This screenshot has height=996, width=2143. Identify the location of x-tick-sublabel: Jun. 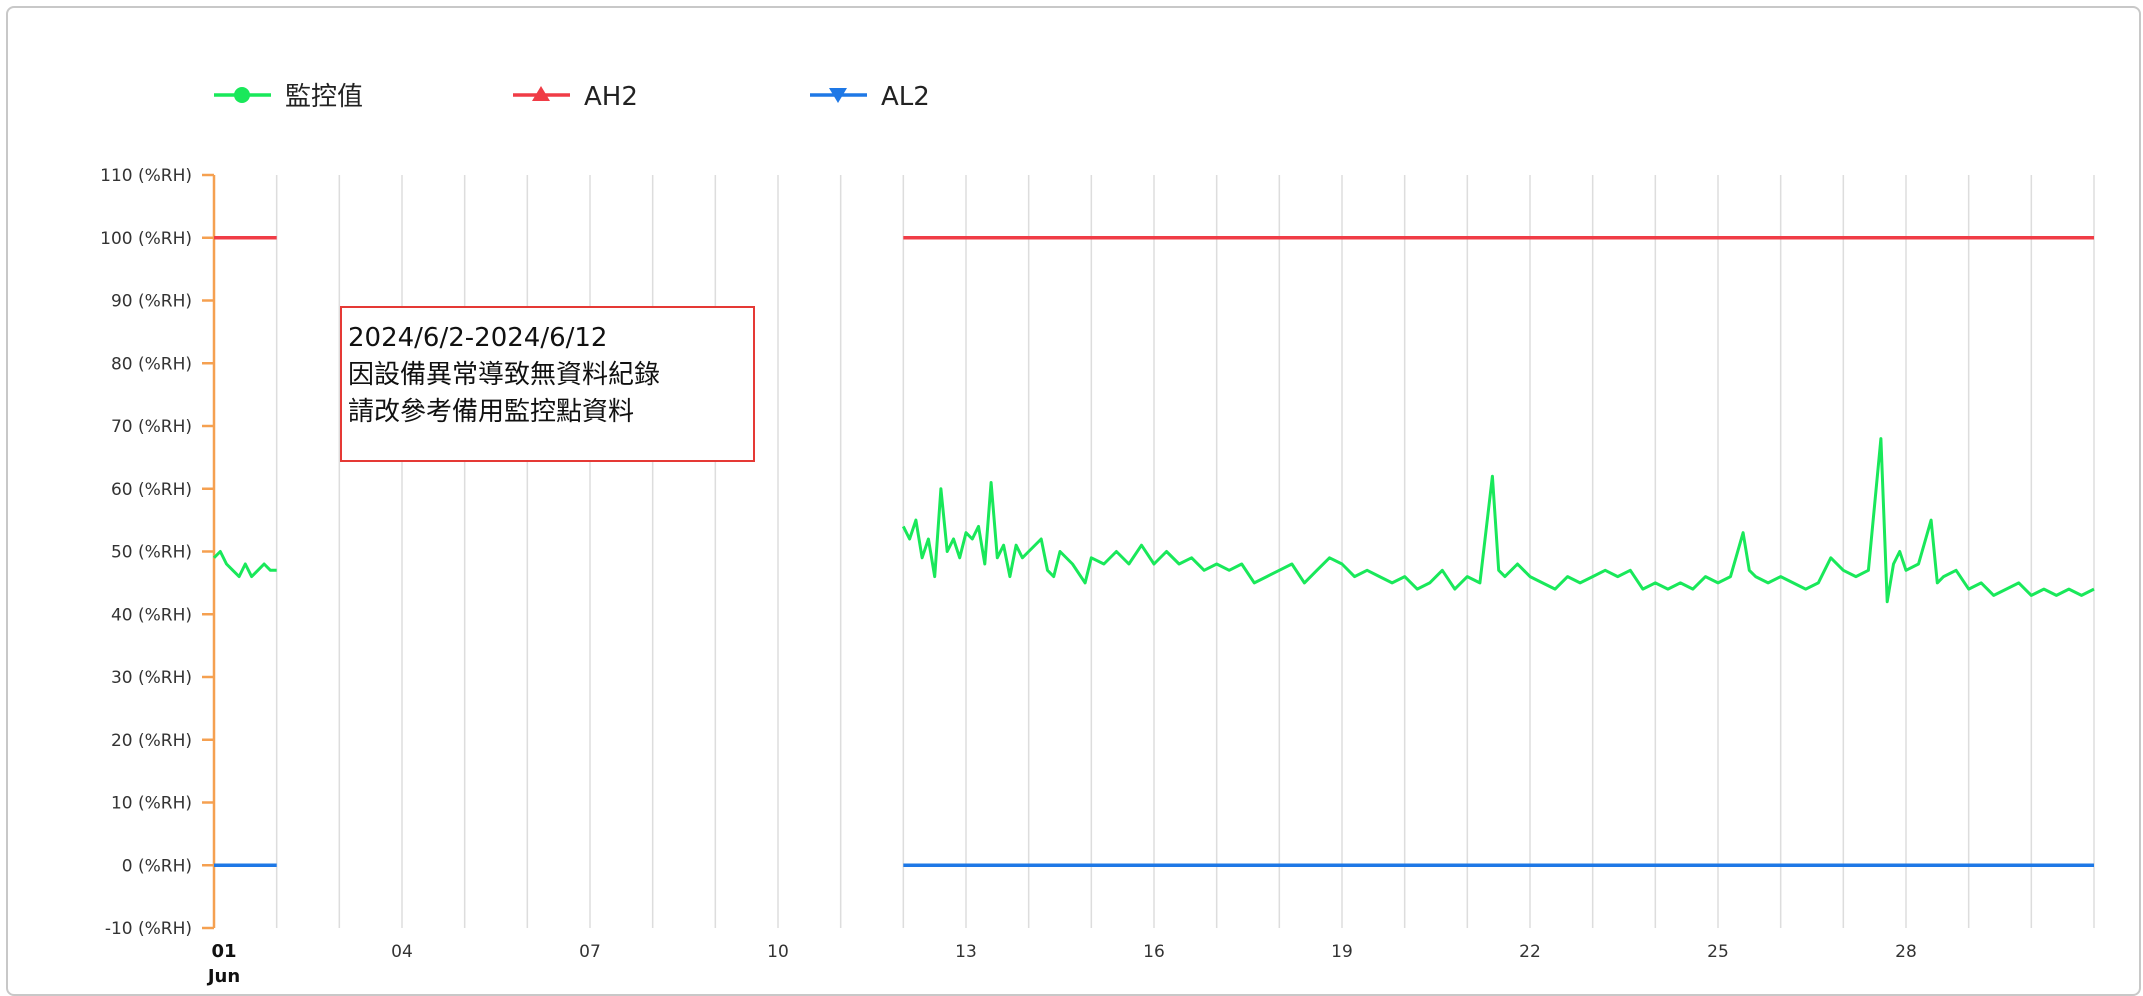
(223, 976).